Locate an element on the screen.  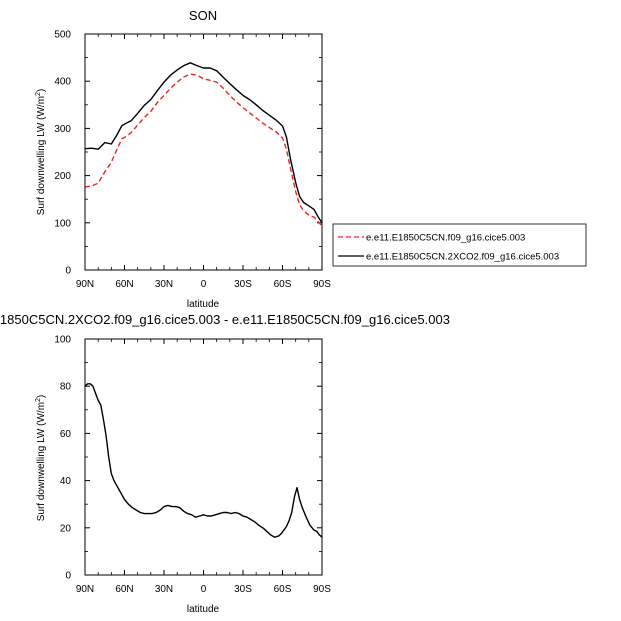
bottom-y-axis-label: Surf downwelling LW (W/m2) is located at coordinates (41, 458).